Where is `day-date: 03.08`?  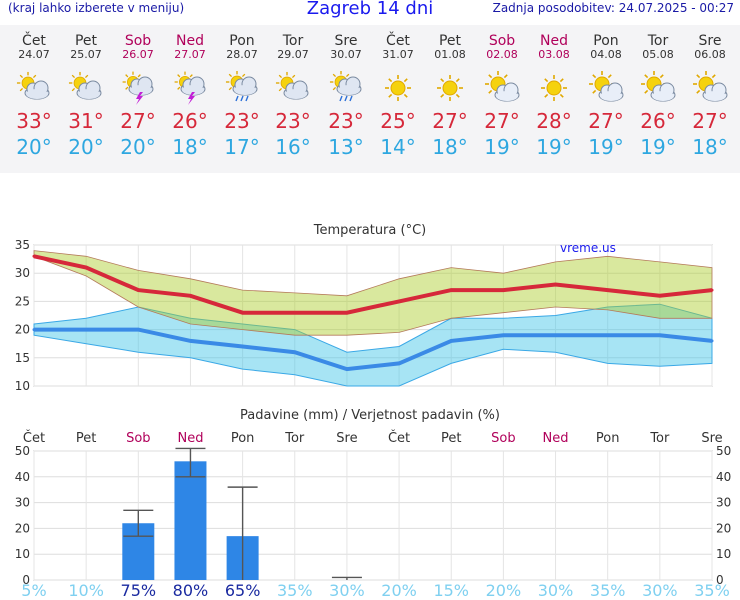
day-date: 03.08 is located at coordinates (554, 54).